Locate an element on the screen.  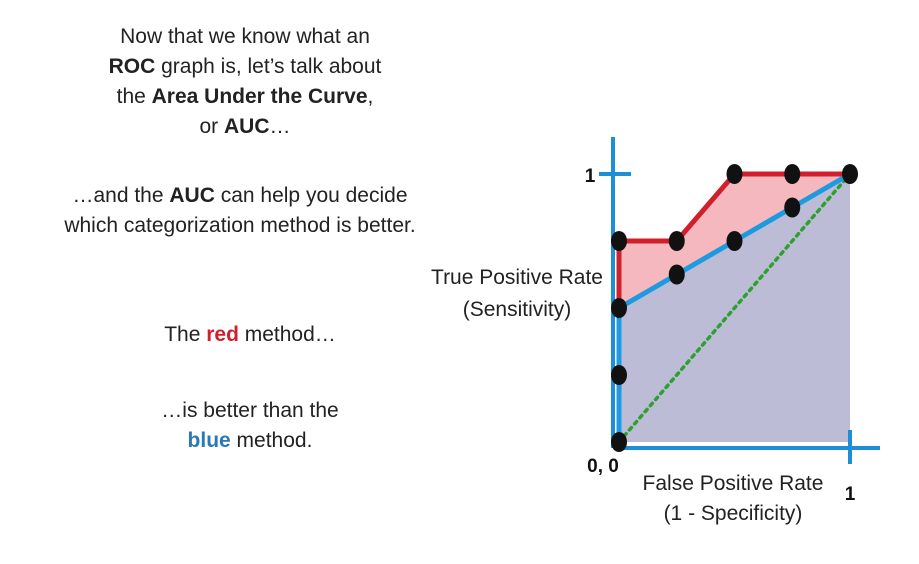
x-tick-label-1: 1 is located at coordinates (850, 494).